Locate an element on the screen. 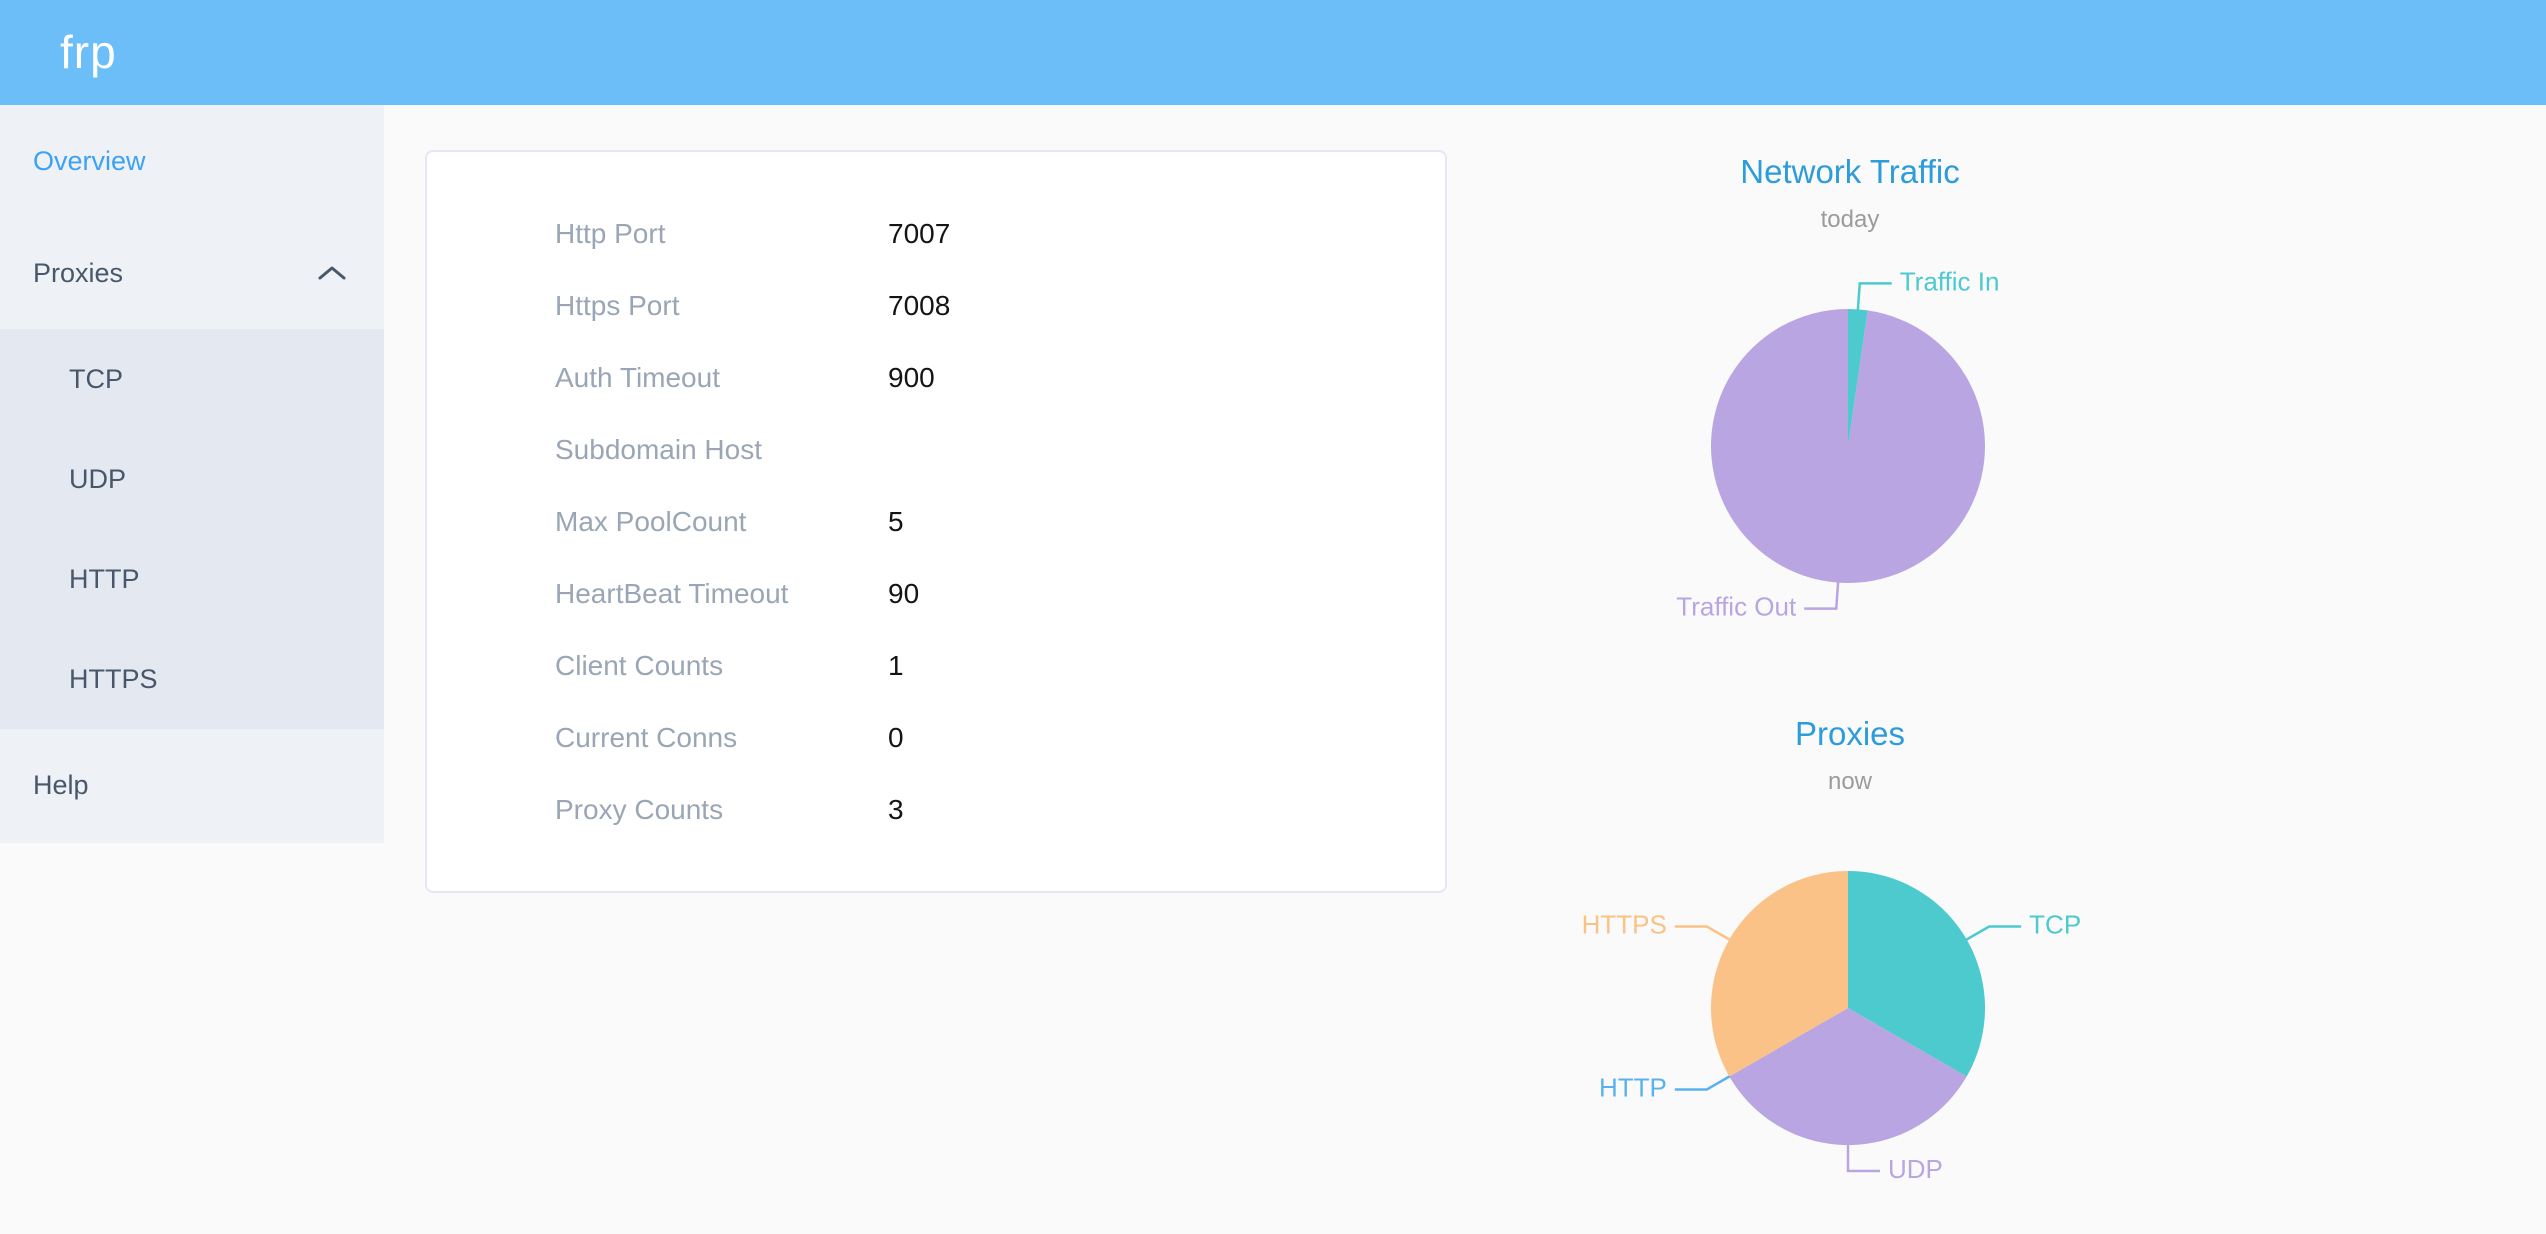  sidebar-item-overview: Overview is located at coordinates (192, 161).